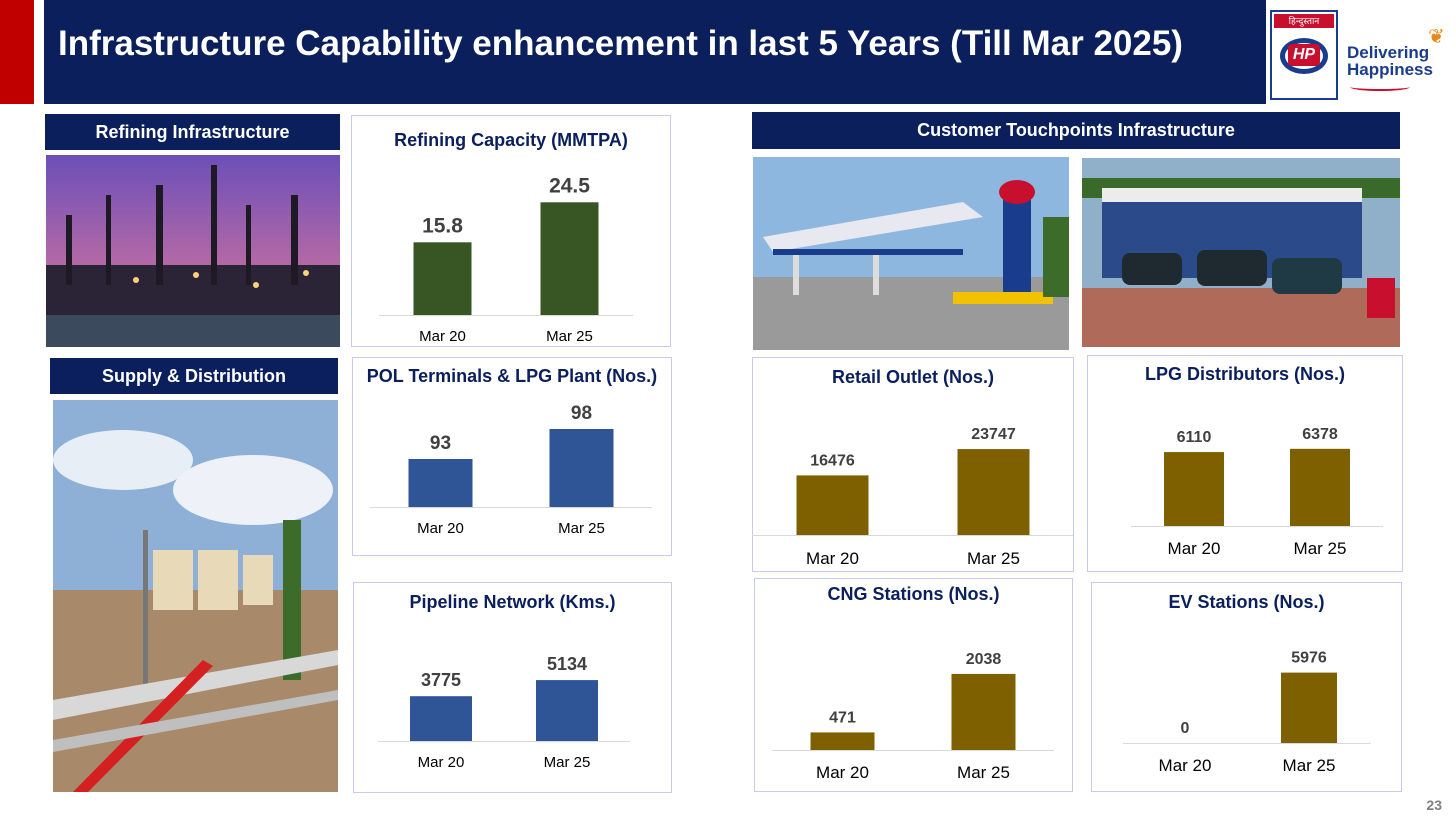 The height and width of the screenshot is (819, 1456). What do you see at coordinates (194, 376) in the screenshot?
I see `section-supply-label: Supply & Distribution` at bounding box center [194, 376].